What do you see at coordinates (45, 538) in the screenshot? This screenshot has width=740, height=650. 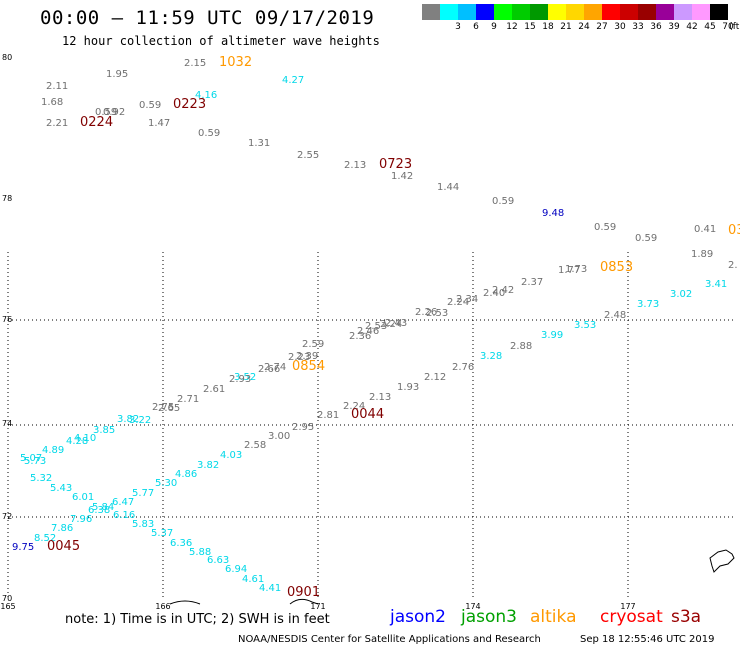 I see `wave-height-value: 8.52` at bounding box center [45, 538].